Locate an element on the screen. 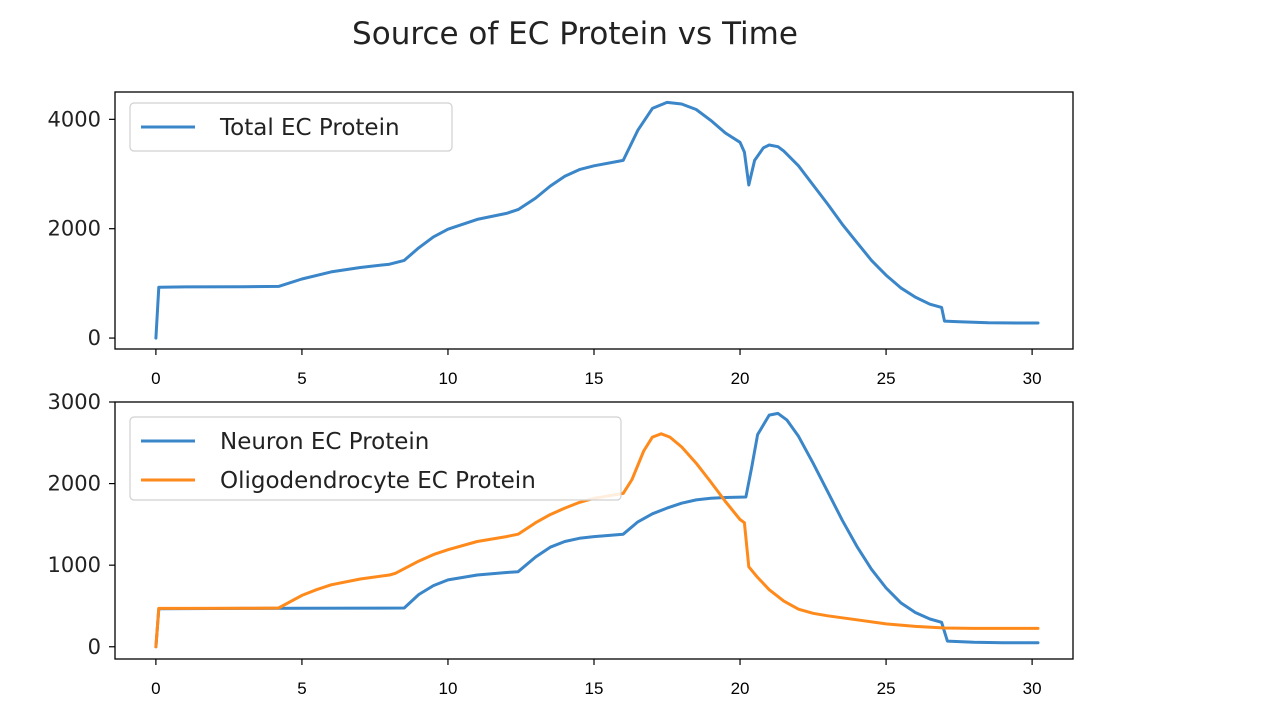 This screenshot has height=720, width=1280. top-y-tick-label: 4000 is located at coordinates (74, 119).